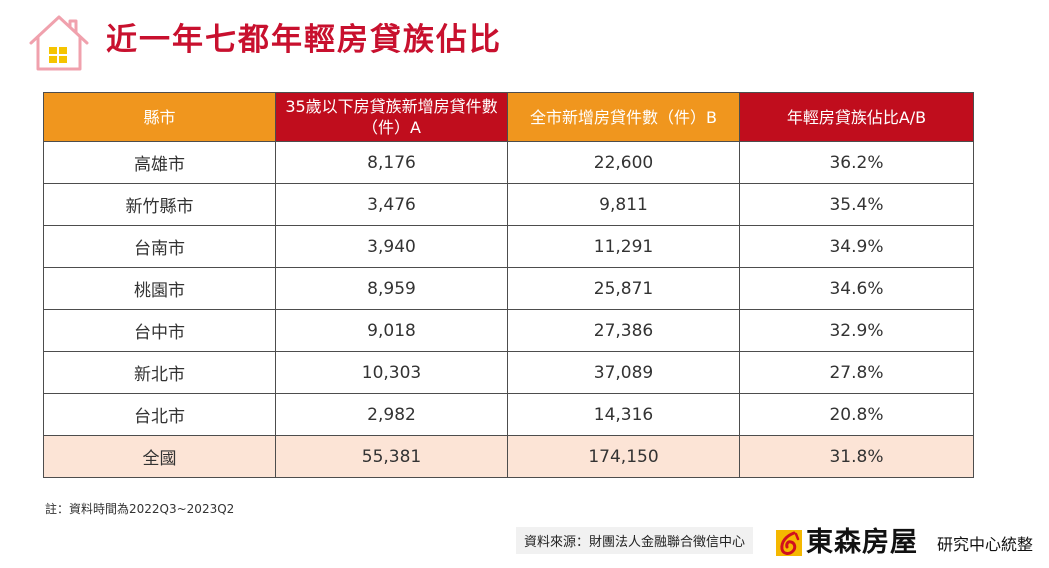 The image size is (1049, 568). Describe the element at coordinates (391, 456) in the screenshot. I see `young-loans-cell: 55,381` at that location.